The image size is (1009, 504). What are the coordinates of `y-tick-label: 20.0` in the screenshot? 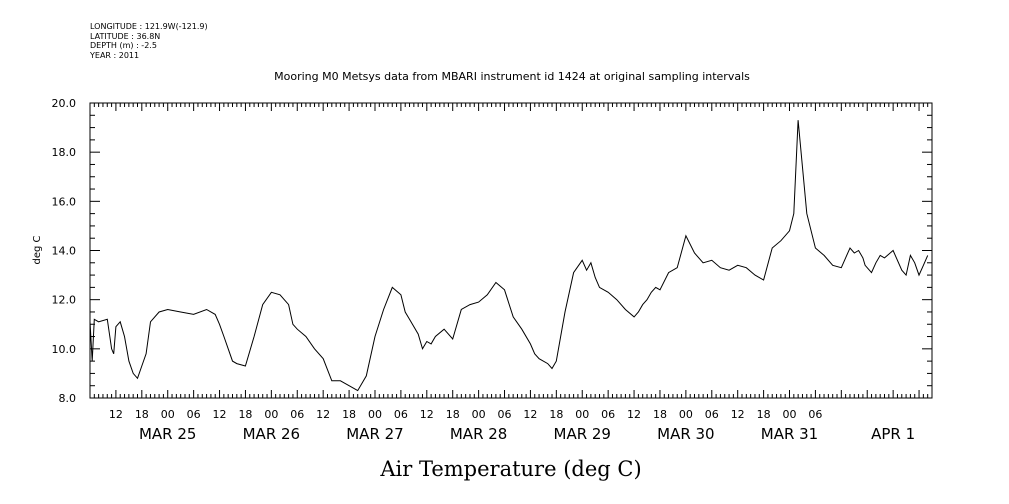 It's located at (64, 103).